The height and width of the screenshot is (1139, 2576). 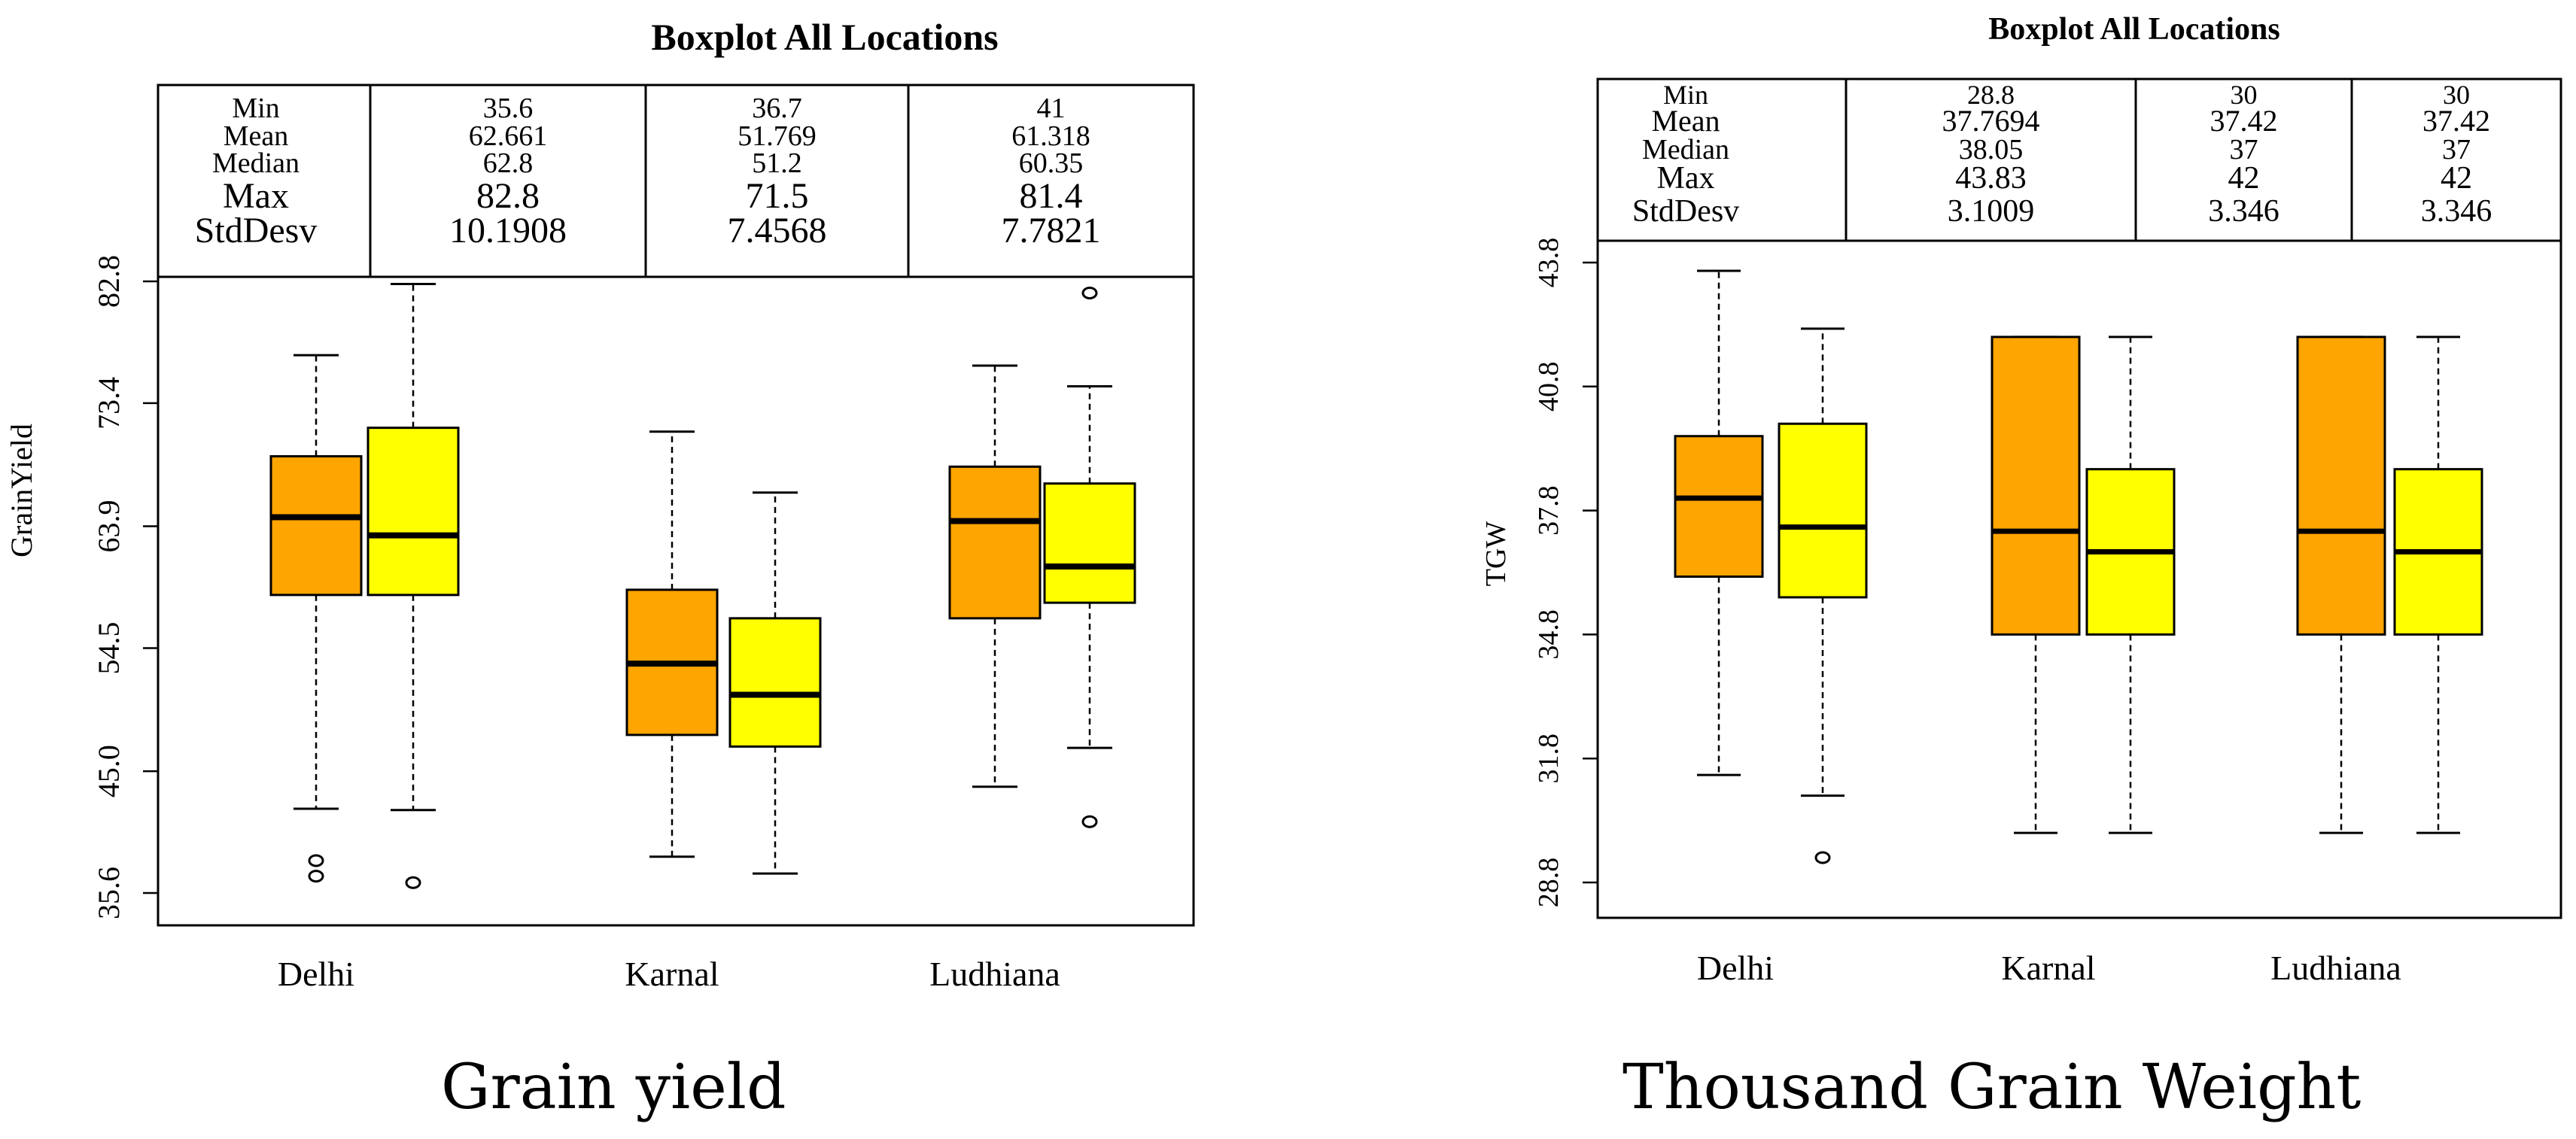 What do you see at coordinates (508, 231) in the screenshot?
I see `stats-value-stddesv: 10.1908` at bounding box center [508, 231].